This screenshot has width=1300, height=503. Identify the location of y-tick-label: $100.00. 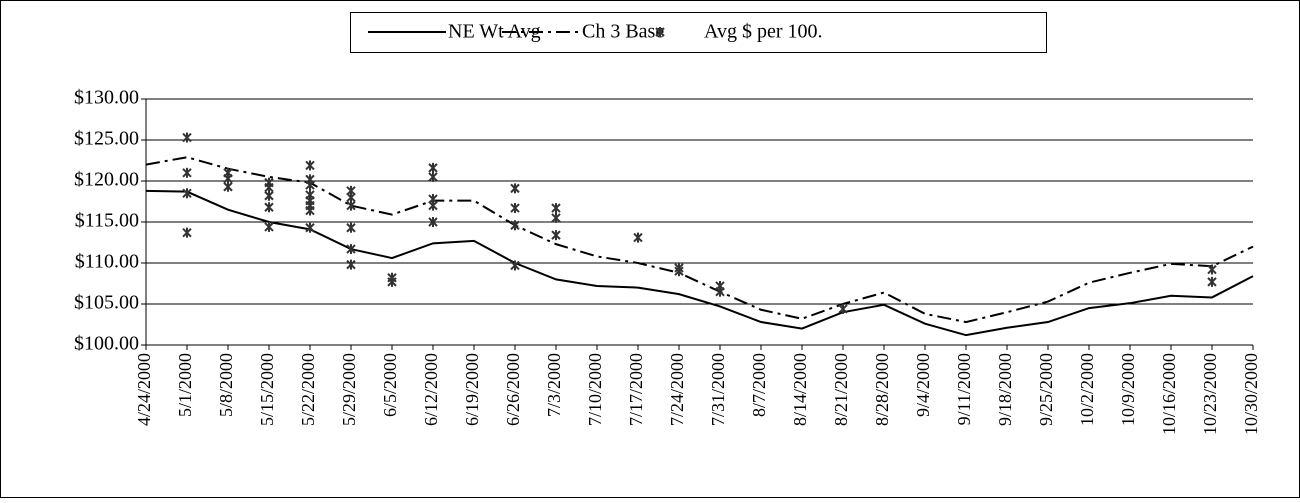
(106, 344).